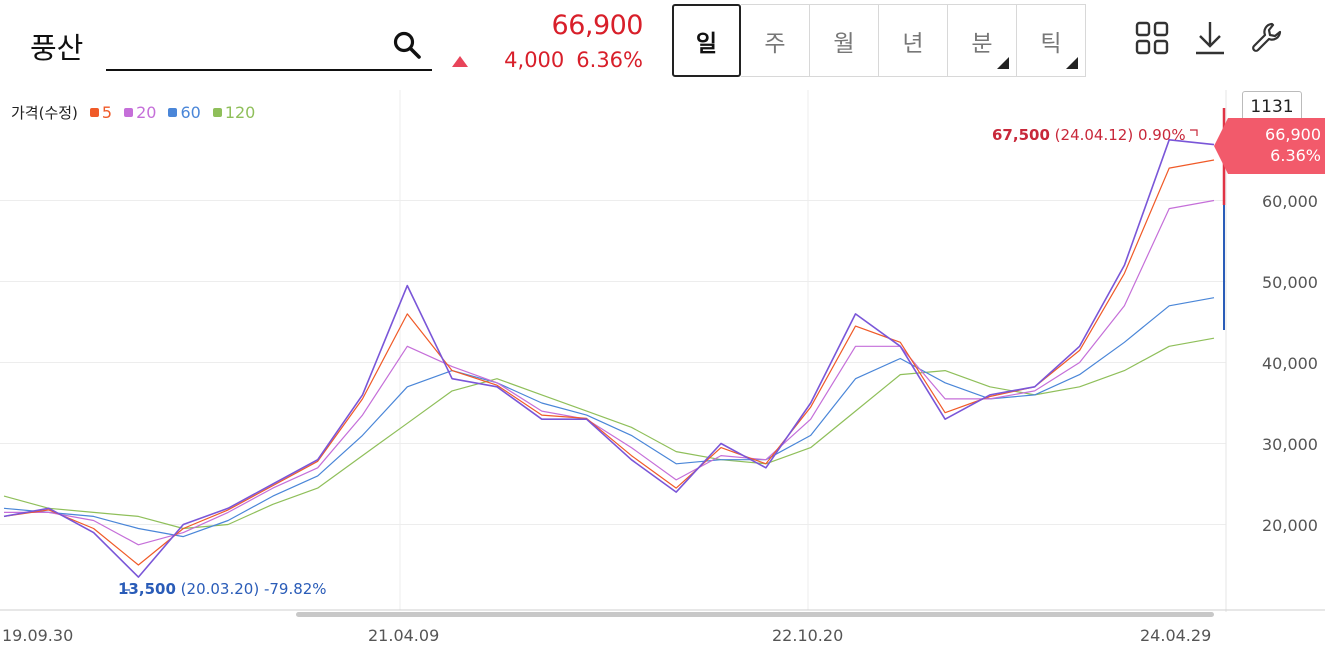 The width and height of the screenshot is (1325, 649). I want to click on y-tick-label: 60,000, so click(1290, 201).